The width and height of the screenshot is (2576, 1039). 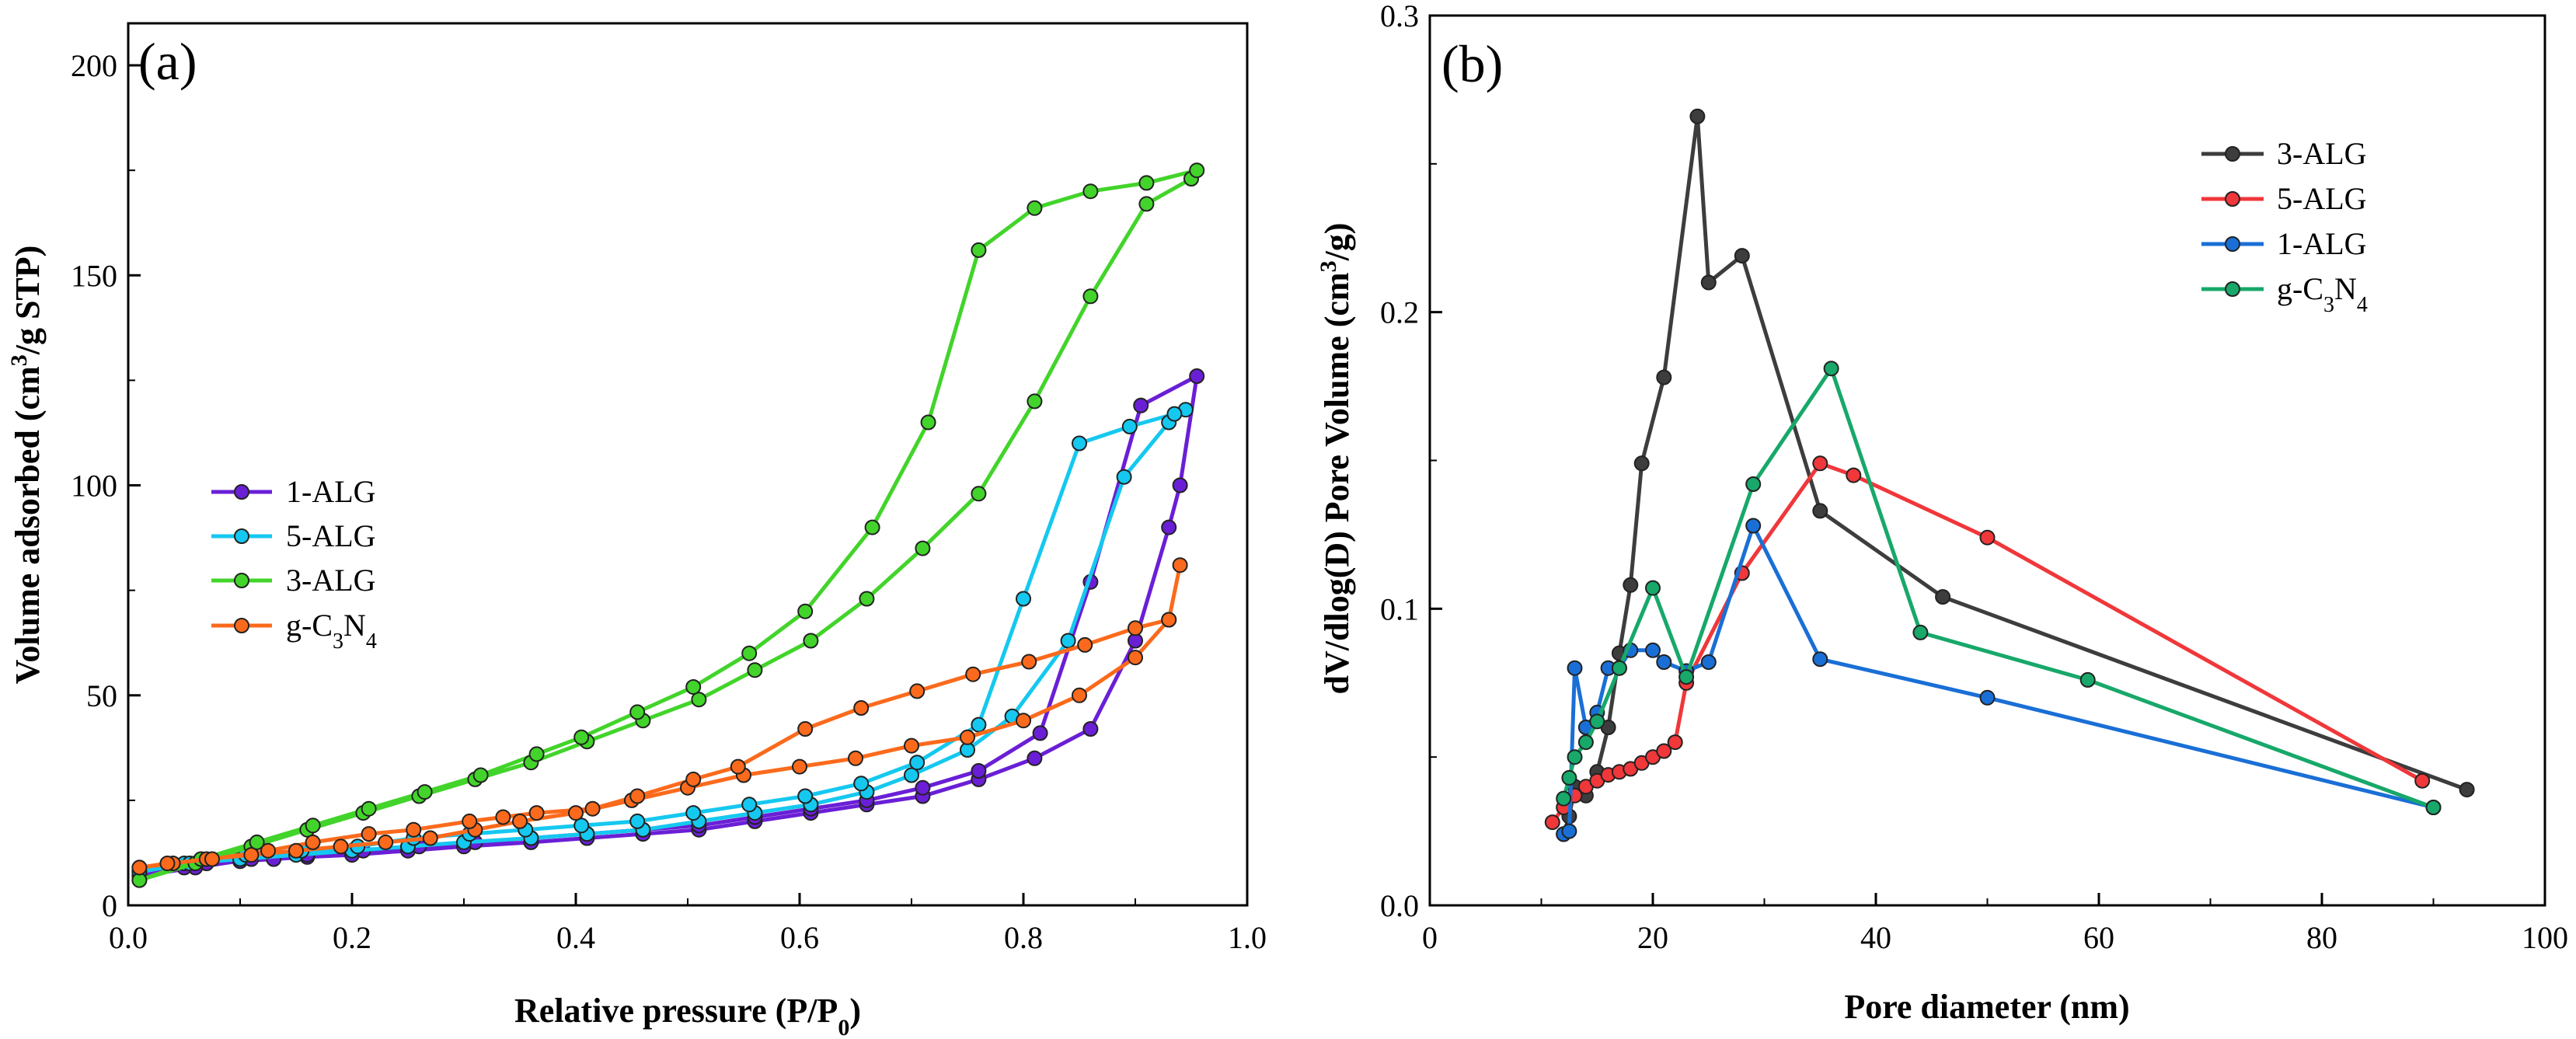 What do you see at coordinates (331, 631) in the screenshot?
I see `panel-a-legend-label: g-C3N4` at bounding box center [331, 631].